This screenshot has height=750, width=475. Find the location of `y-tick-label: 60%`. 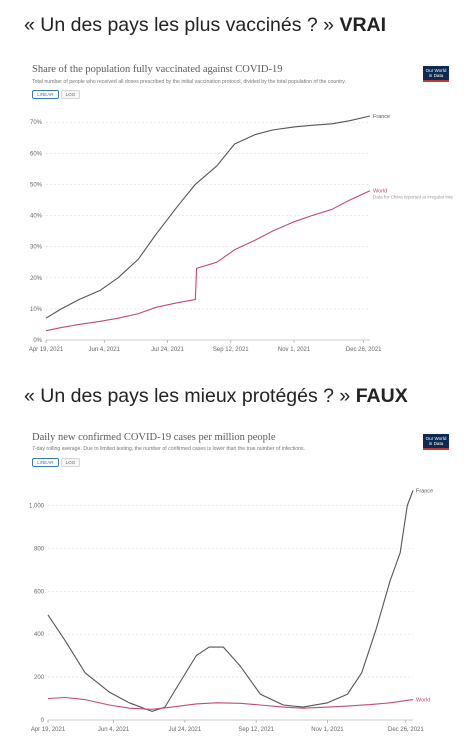

y-tick-label: 60% is located at coordinates (36, 154).